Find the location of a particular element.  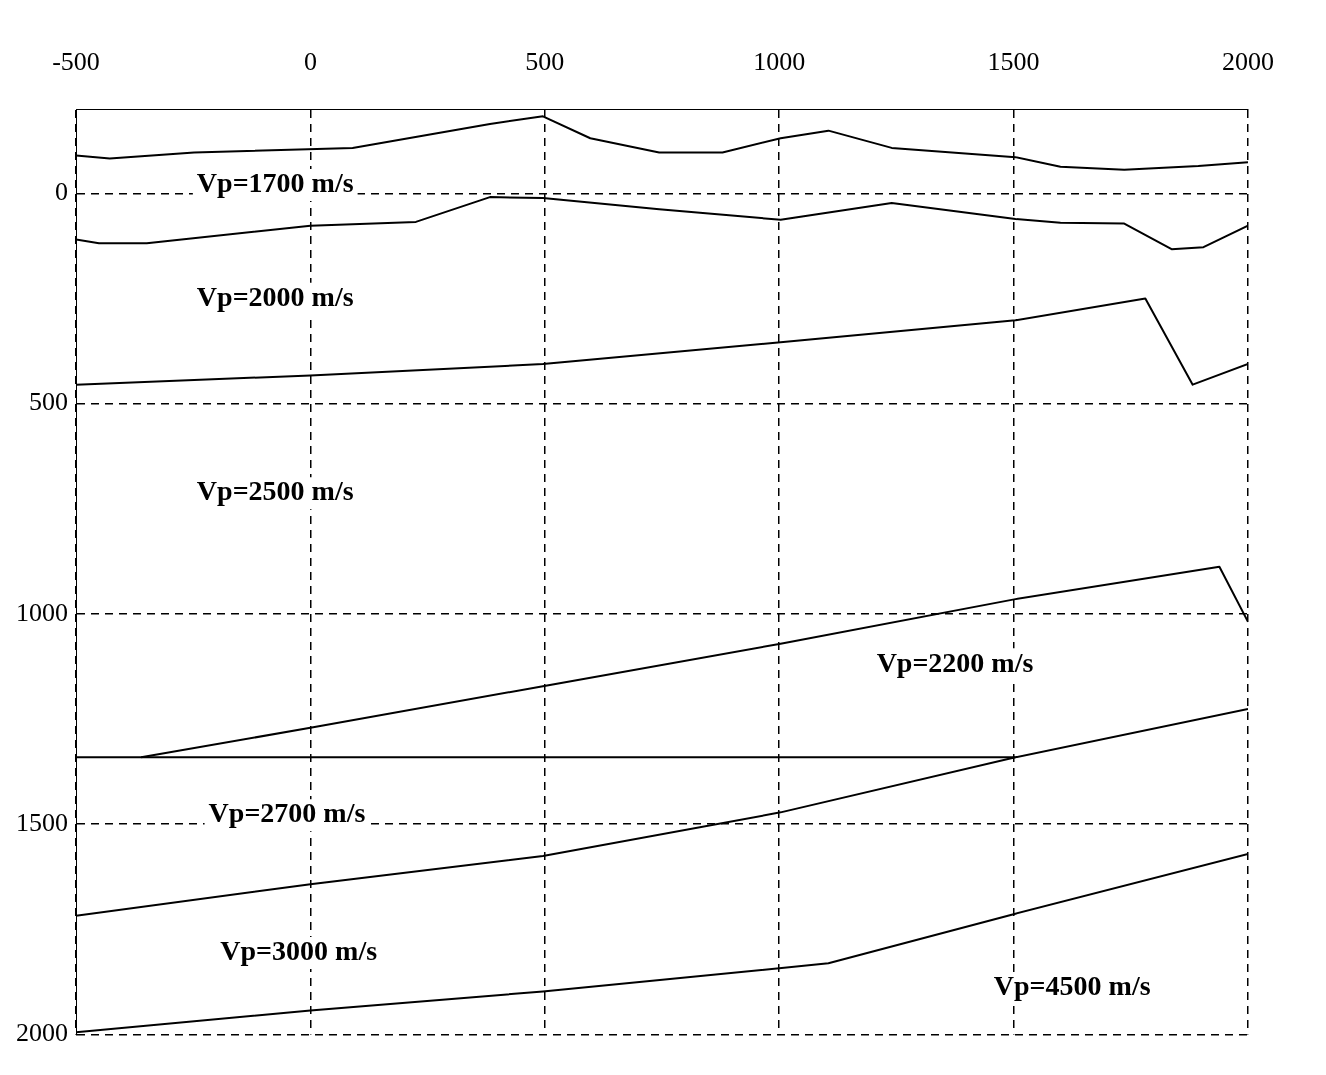

annotation: Vp=4500 m/s is located at coordinates (1072, 986).